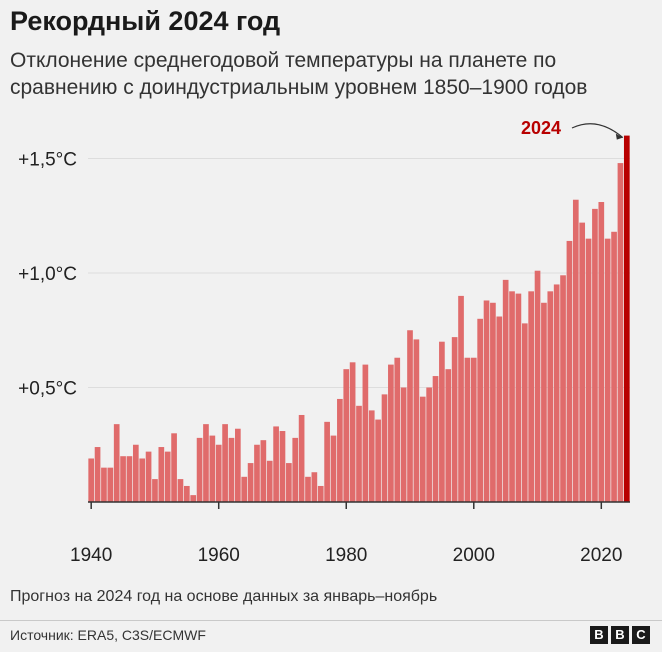 The image size is (662, 652). I want to click on x-tick-label: 1960, so click(219, 555).